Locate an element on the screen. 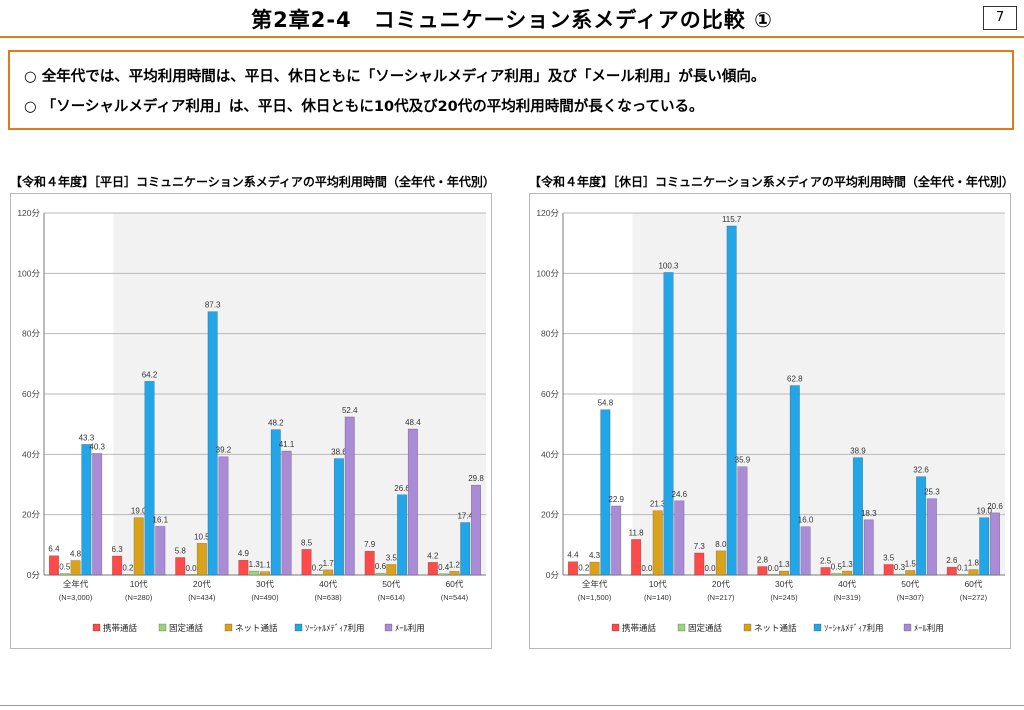 Image resolution: width=1024 pixels, height=710 pixels. data-label: 4.4 is located at coordinates (573, 555).